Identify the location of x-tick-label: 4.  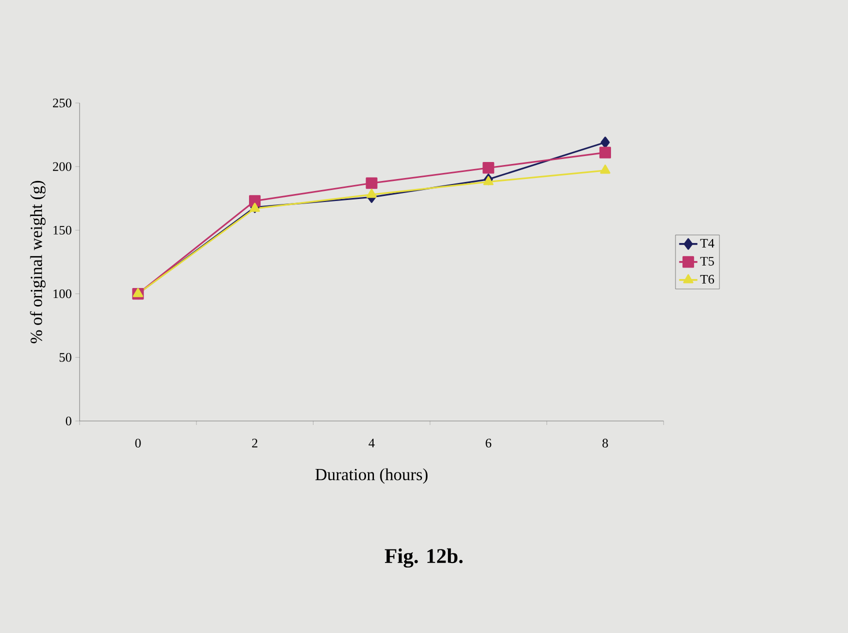
(371, 443).